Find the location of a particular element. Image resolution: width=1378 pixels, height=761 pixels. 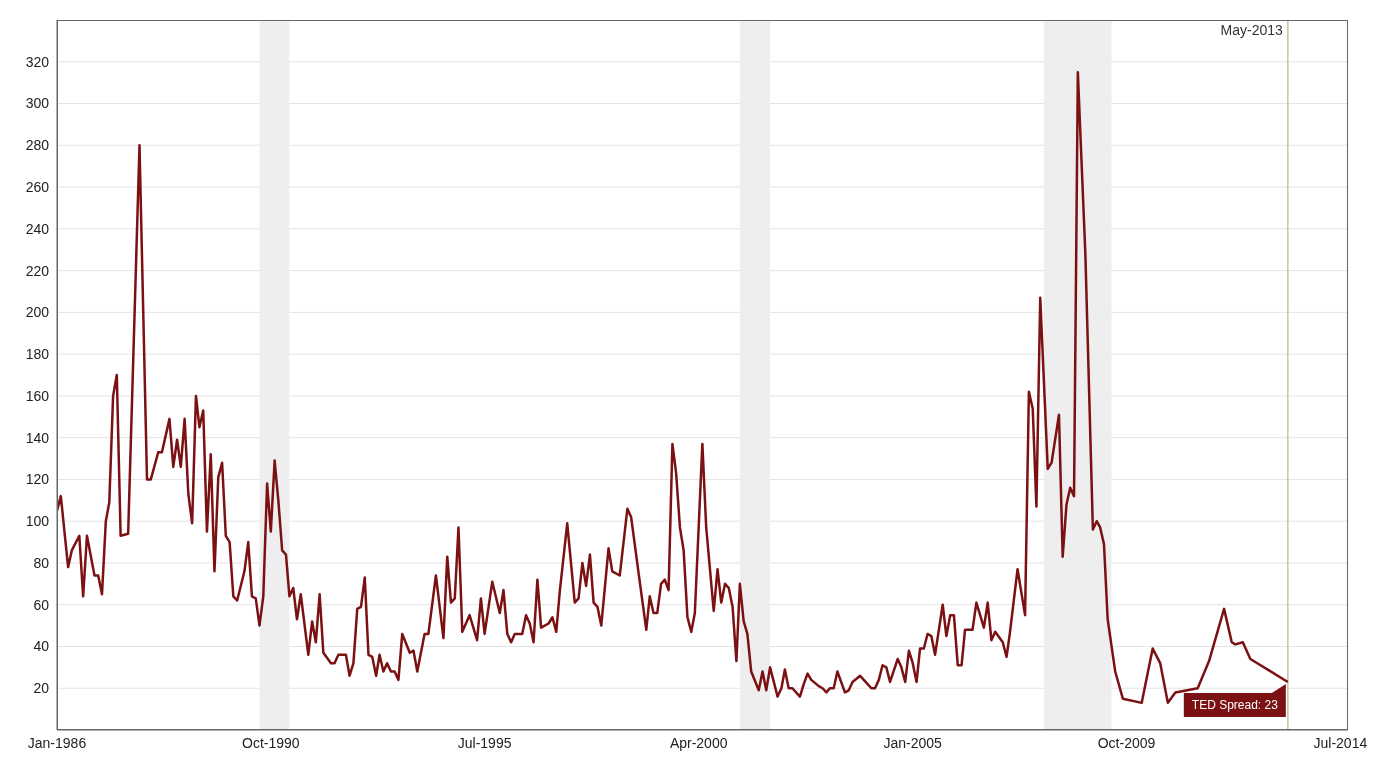

y-tick-label: 300 is located at coordinates (37, 103).